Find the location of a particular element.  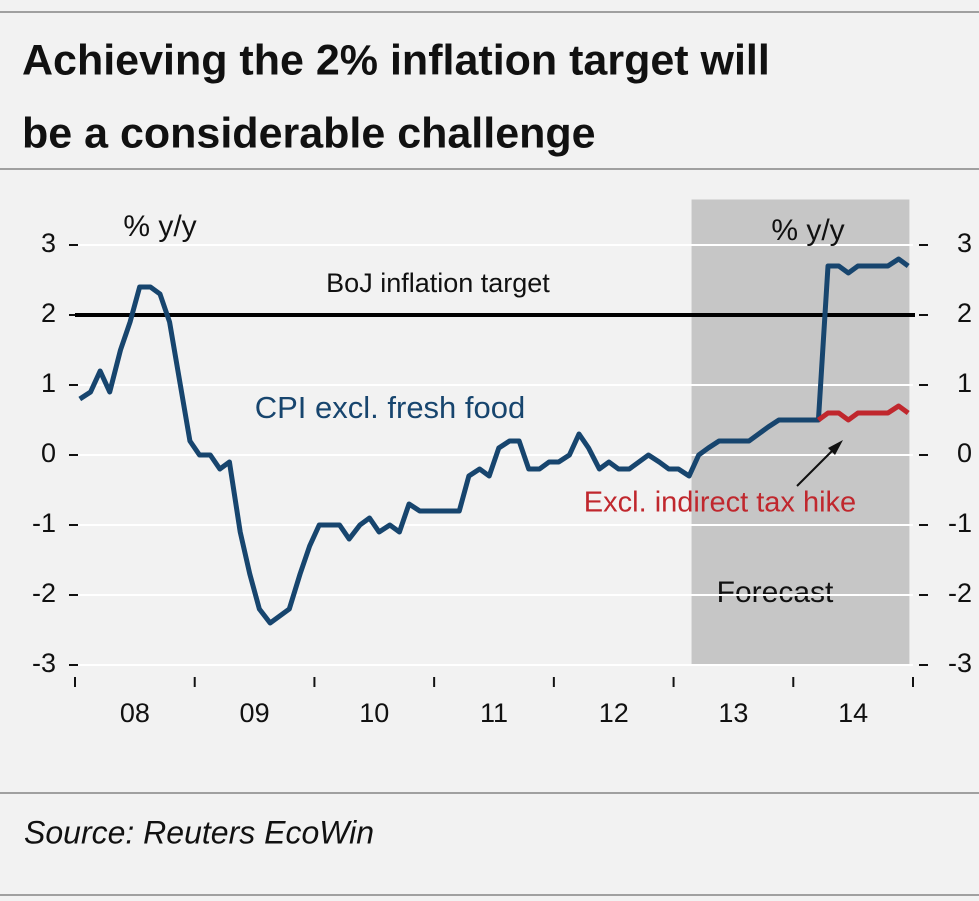

x-tick-label: 12 is located at coordinates (614, 713).